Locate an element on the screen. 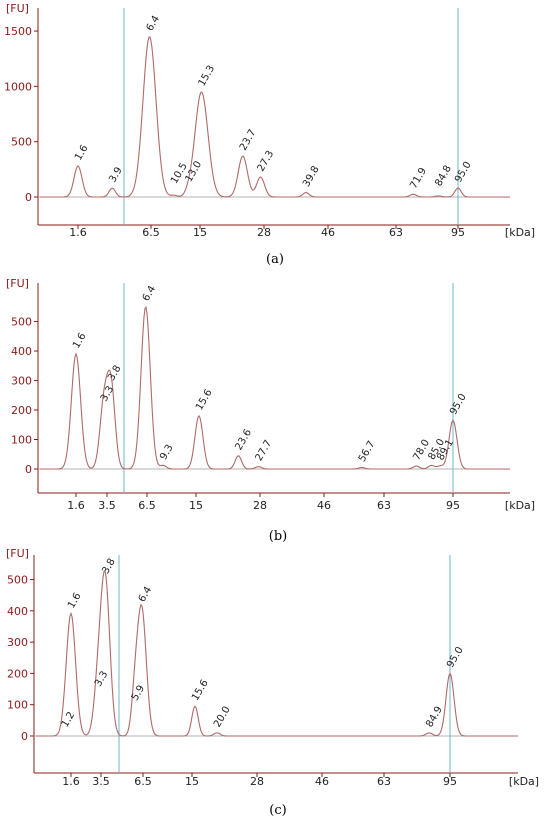 Image resolution: width=550 pixels, height=823 pixels. peak-label: 3.3 is located at coordinates (101, 678).